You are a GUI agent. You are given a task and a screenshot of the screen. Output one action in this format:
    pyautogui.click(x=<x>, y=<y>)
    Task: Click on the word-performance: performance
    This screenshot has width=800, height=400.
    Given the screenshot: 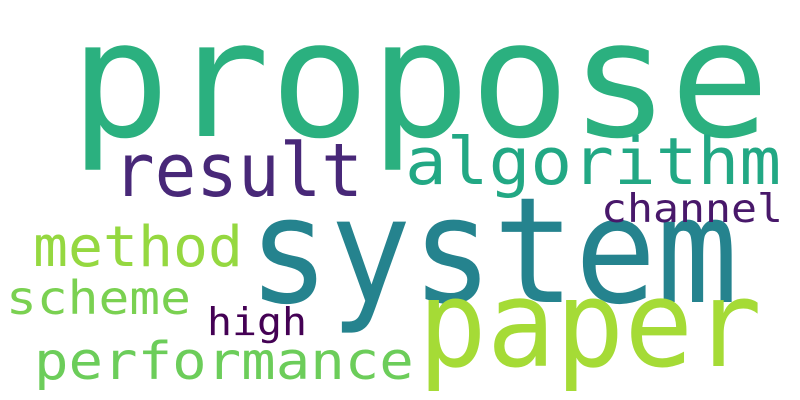 What is the action you would take?
    pyautogui.click(x=224, y=362)
    